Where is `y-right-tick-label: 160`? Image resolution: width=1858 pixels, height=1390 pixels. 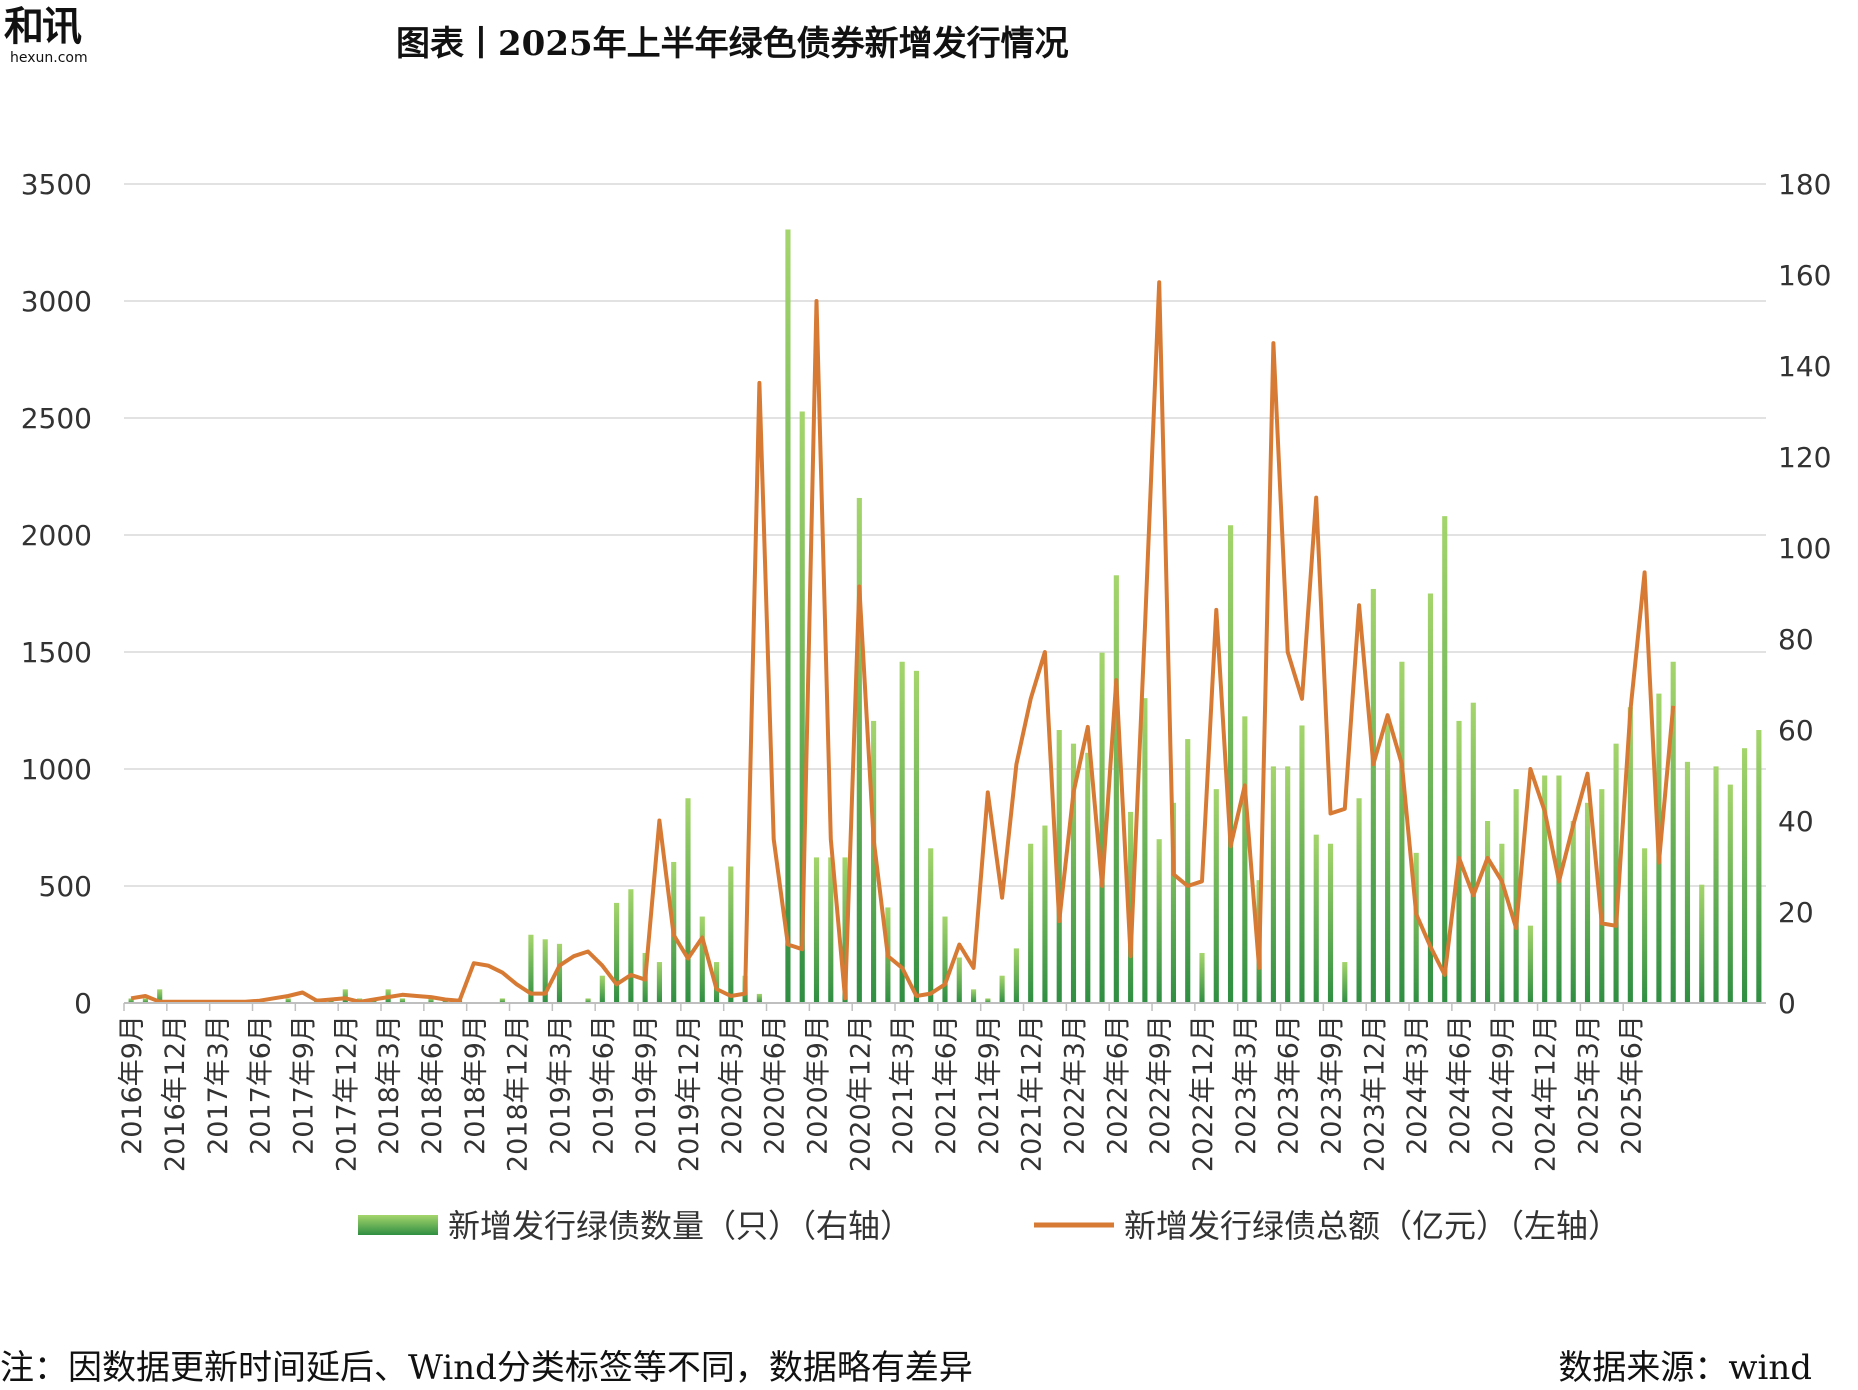 y-right-tick-label: 160 is located at coordinates (1804, 275).